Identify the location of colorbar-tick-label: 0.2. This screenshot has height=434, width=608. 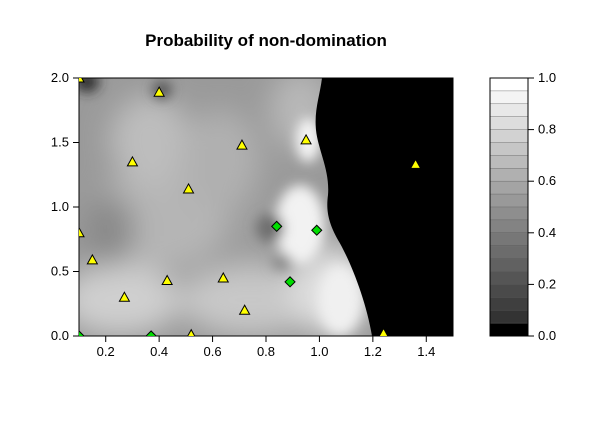
(547, 283).